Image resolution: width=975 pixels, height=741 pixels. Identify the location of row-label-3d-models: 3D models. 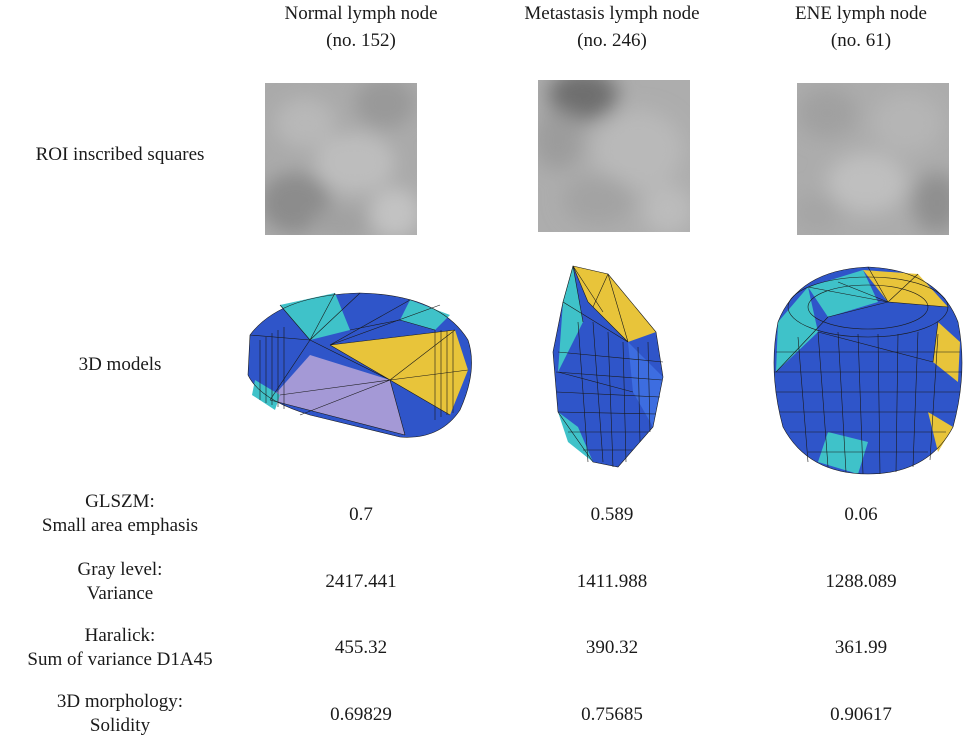
(120, 365).